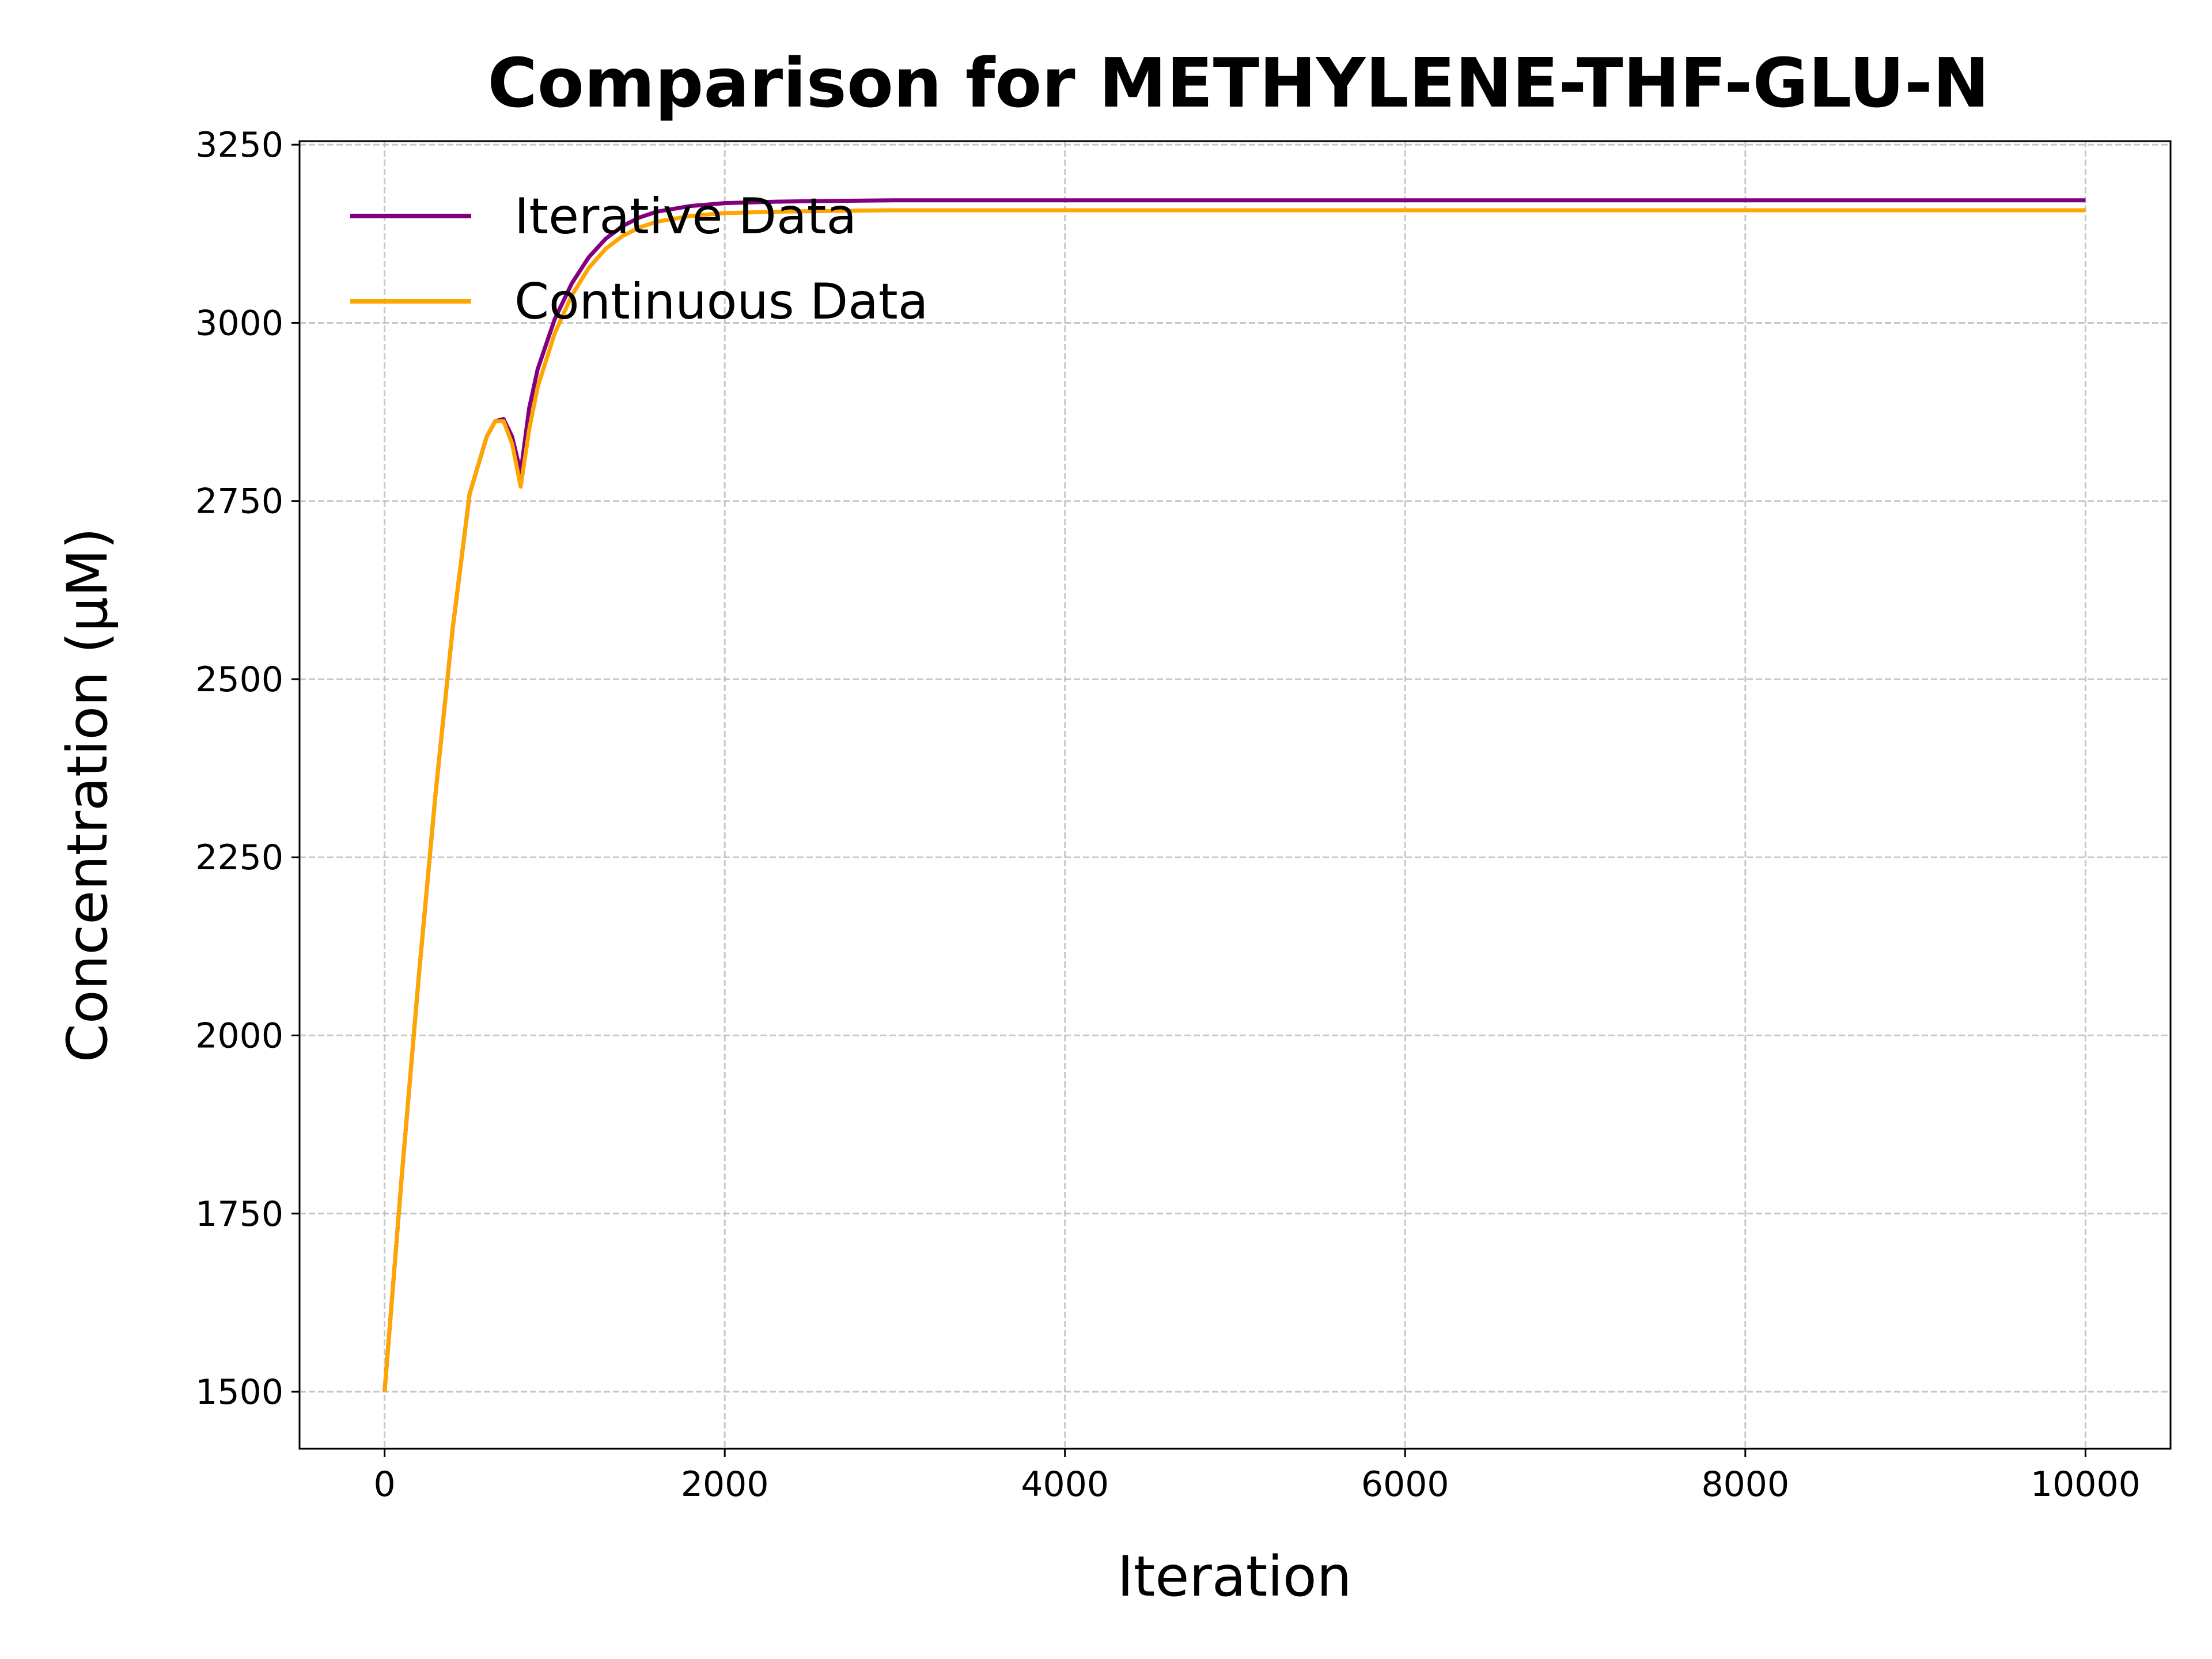 This screenshot has height=1659, width=2212. What do you see at coordinates (1745, 1484) in the screenshot?
I see `x-tick-label: 8000` at bounding box center [1745, 1484].